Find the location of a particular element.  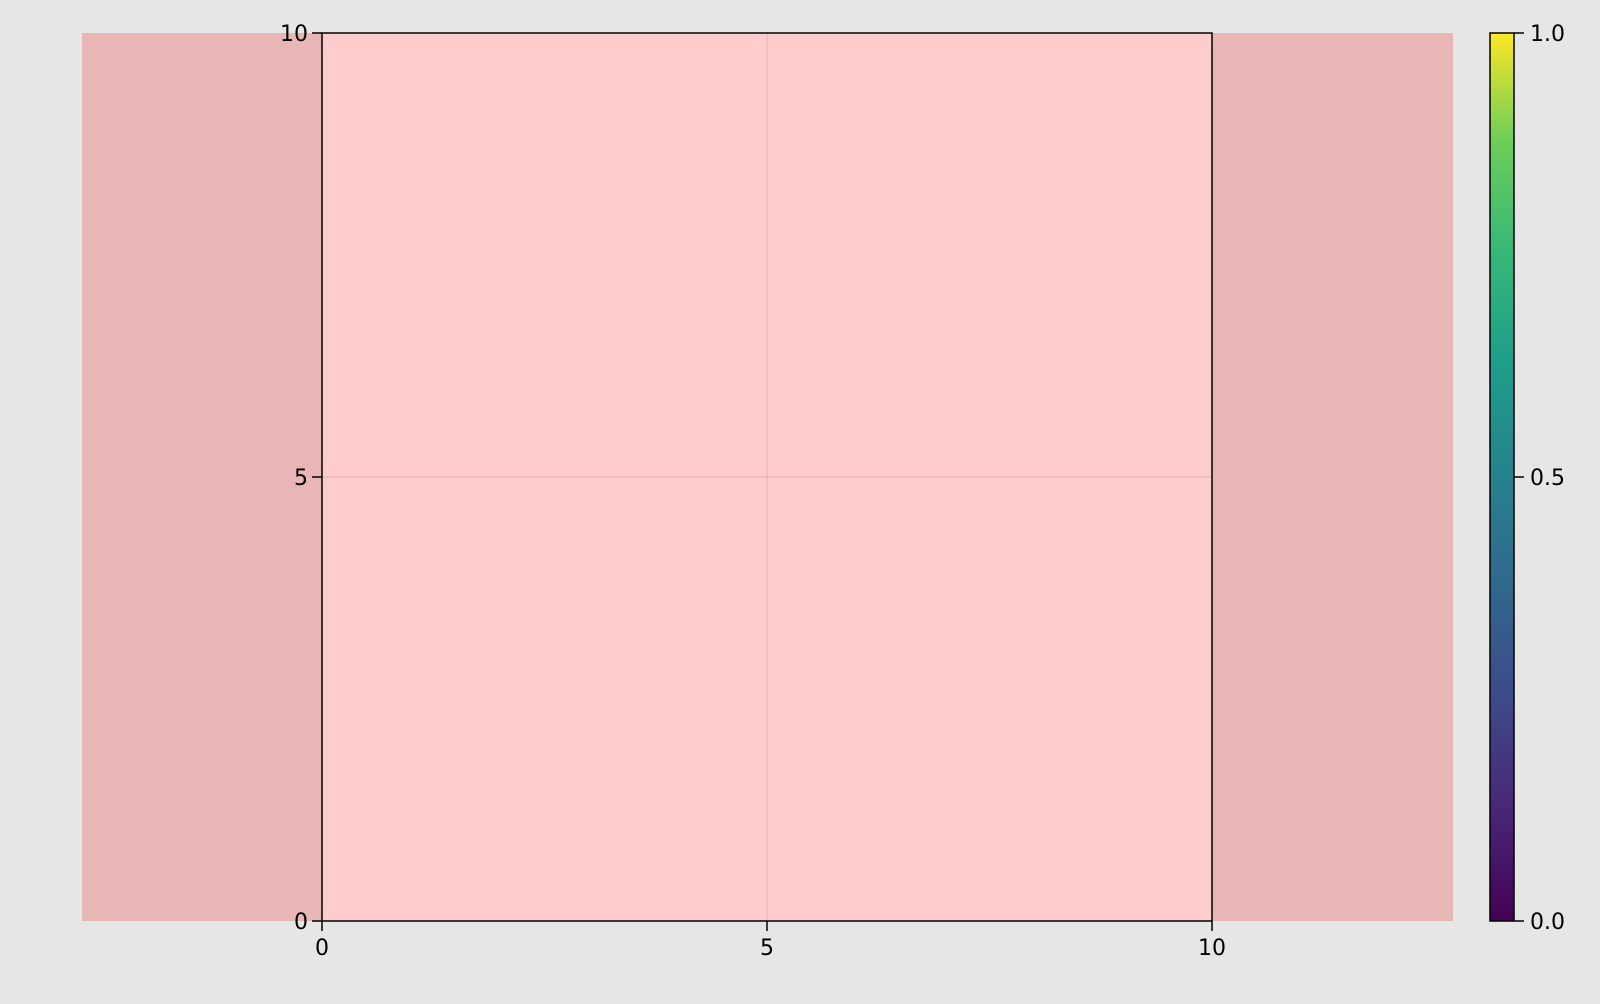

colorbar-tick-label: 0.0 is located at coordinates (1547, 922).